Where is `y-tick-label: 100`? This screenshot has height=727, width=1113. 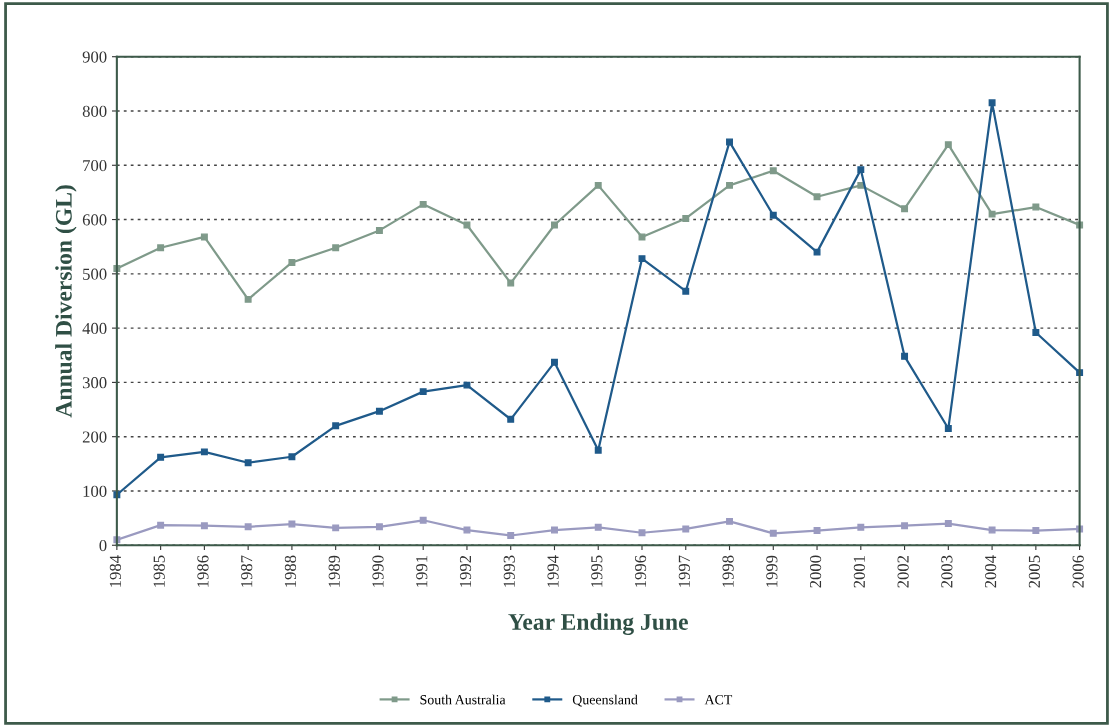
y-tick-label: 100 is located at coordinates (95, 491).